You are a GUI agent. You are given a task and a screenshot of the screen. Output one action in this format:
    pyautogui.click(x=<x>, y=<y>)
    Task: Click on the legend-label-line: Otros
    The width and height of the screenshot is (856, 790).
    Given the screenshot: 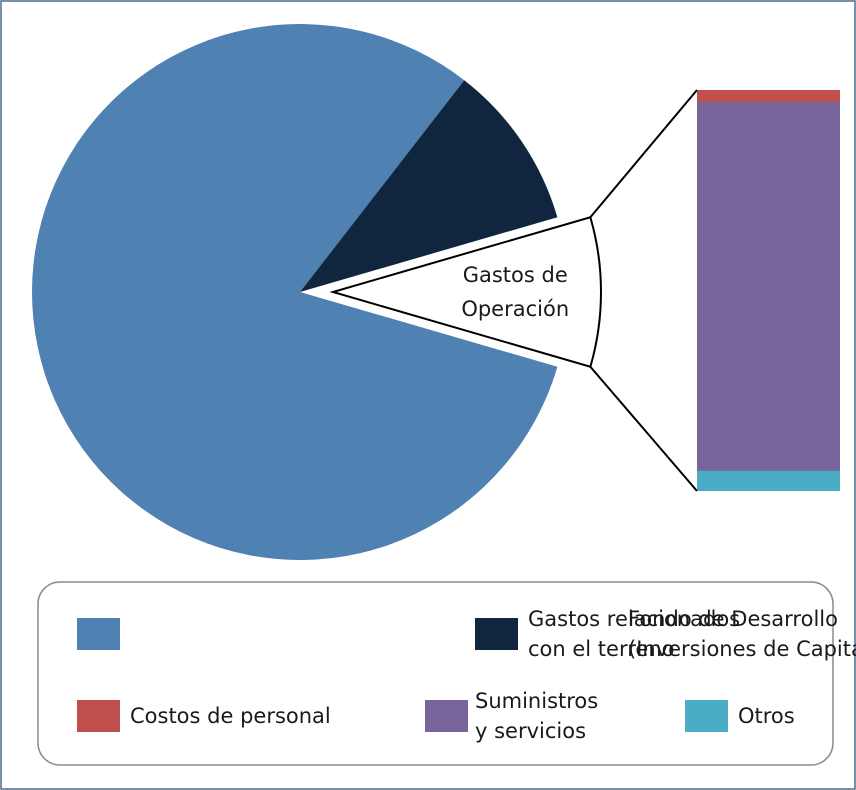 What is the action you would take?
    pyautogui.click(x=766, y=716)
    